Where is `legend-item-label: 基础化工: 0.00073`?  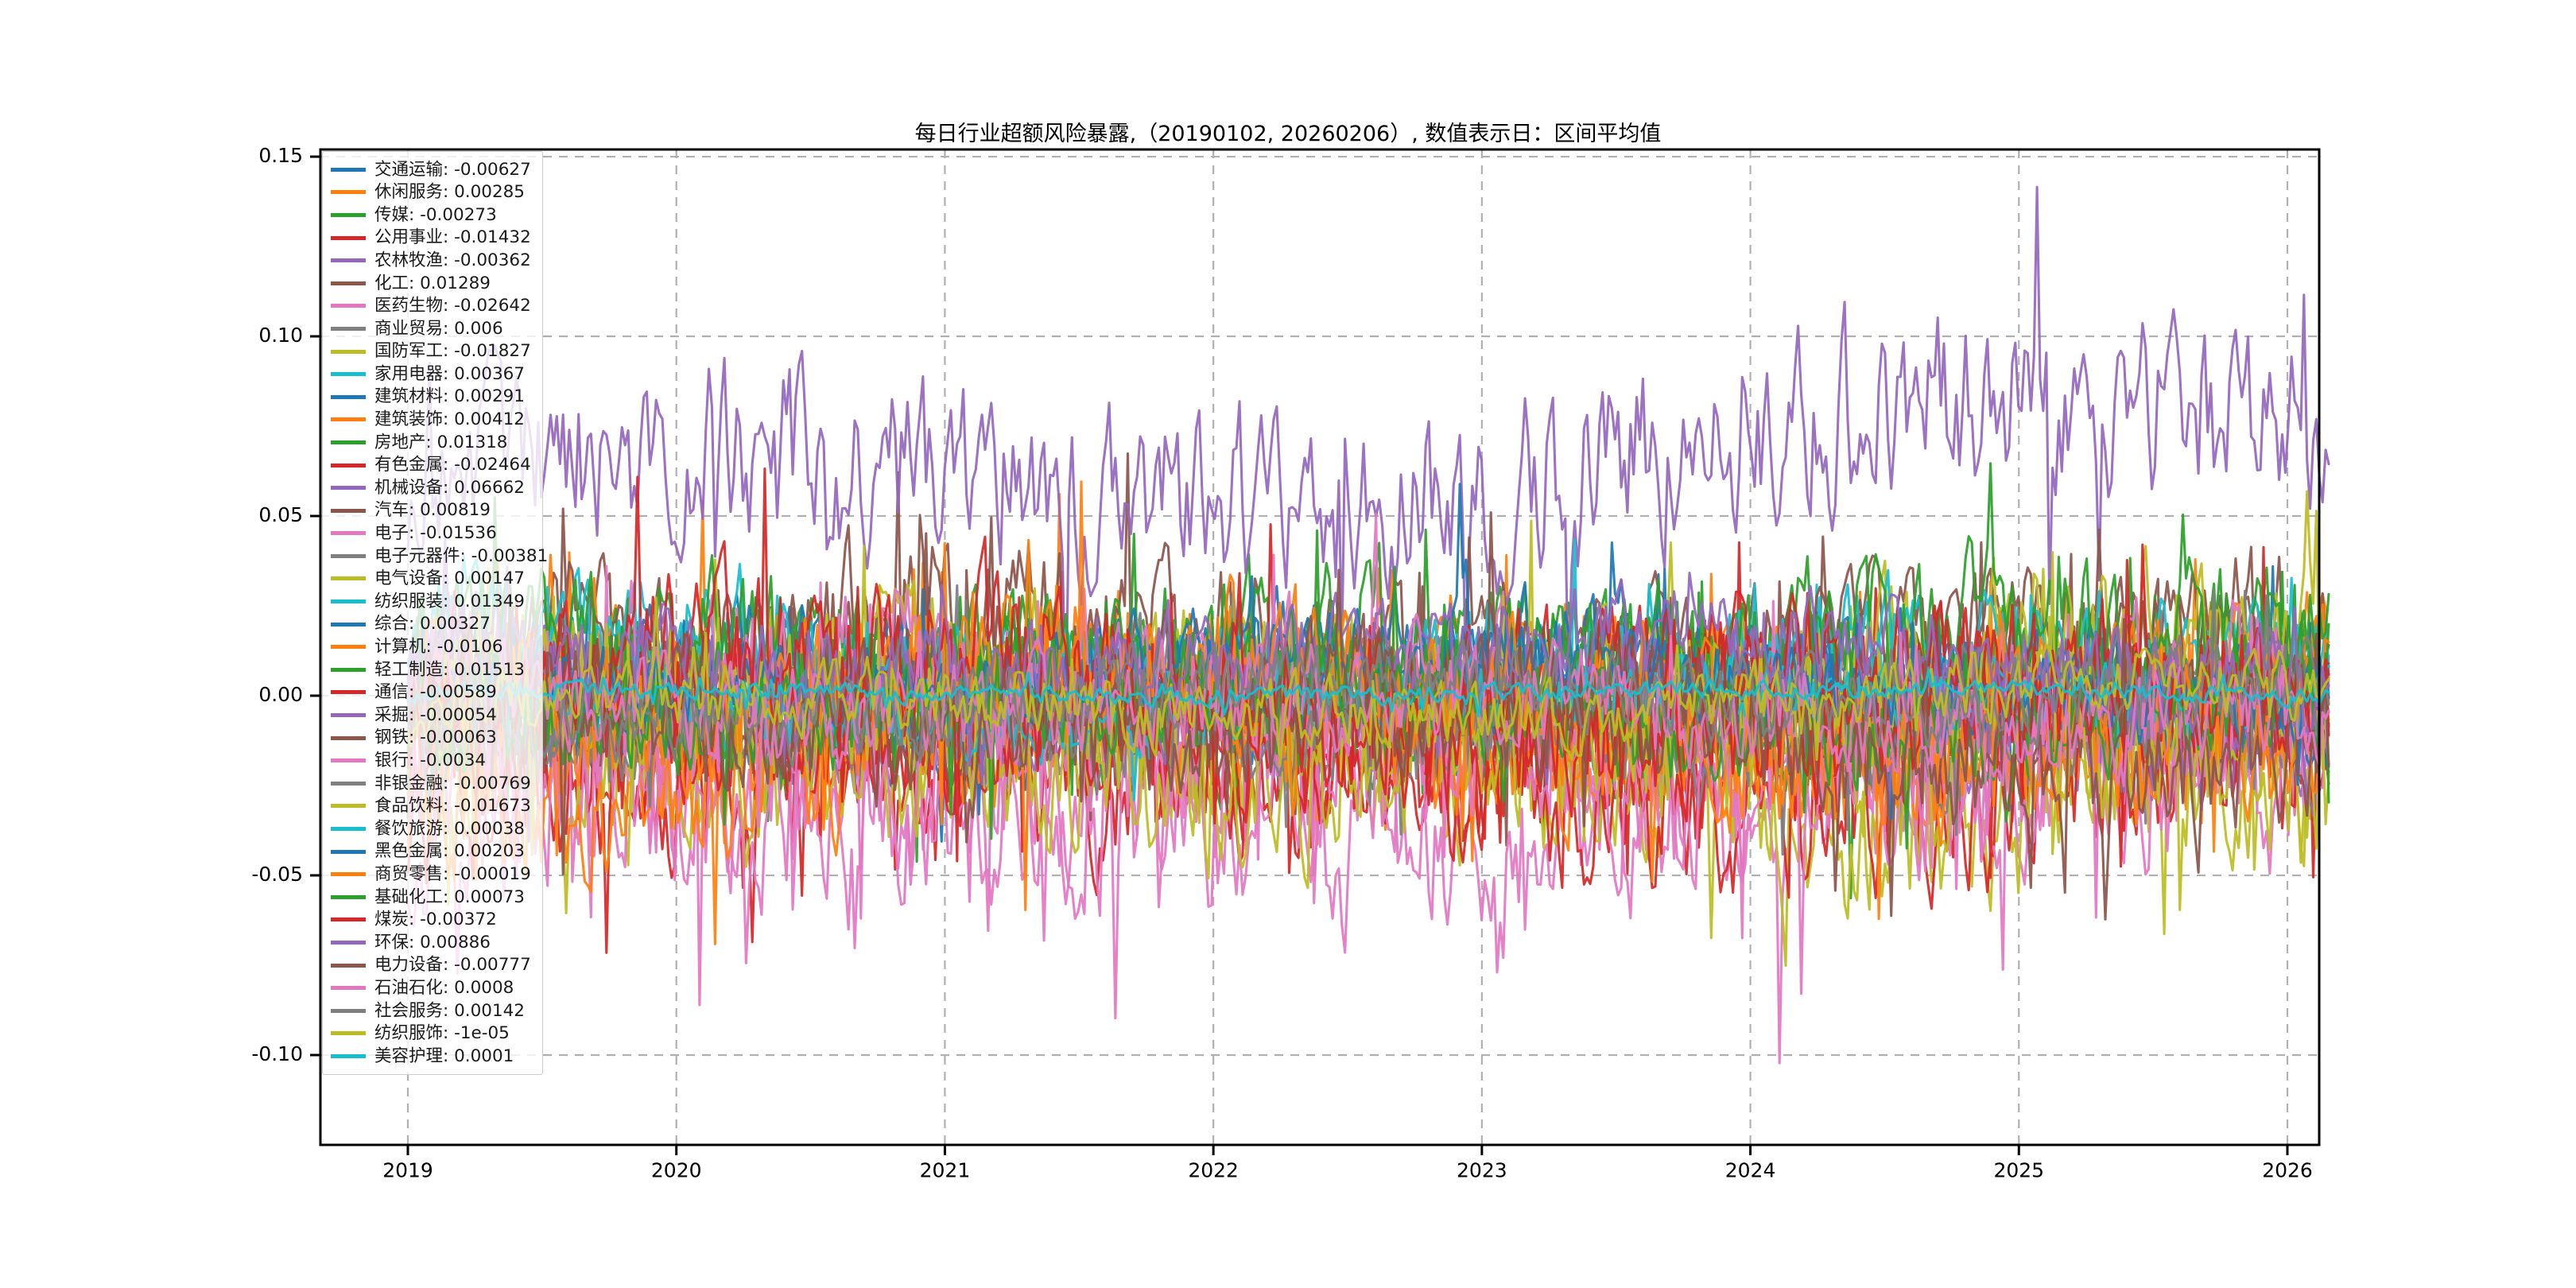 legend-item-label: 基础化工: 0.00073 is located at coordinates (450, 896).